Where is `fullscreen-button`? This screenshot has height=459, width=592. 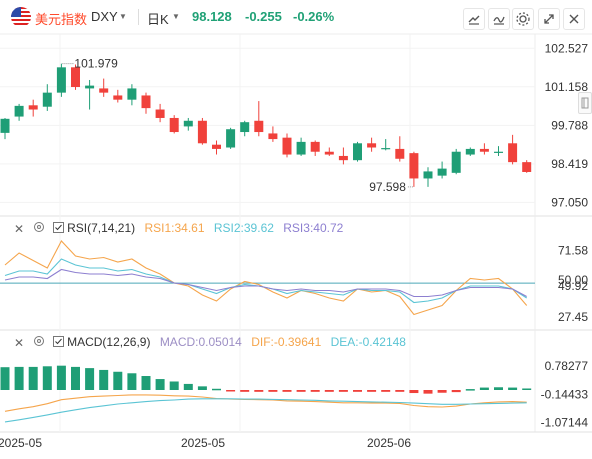
fullscreen-button is located at coordinates (549, 19).